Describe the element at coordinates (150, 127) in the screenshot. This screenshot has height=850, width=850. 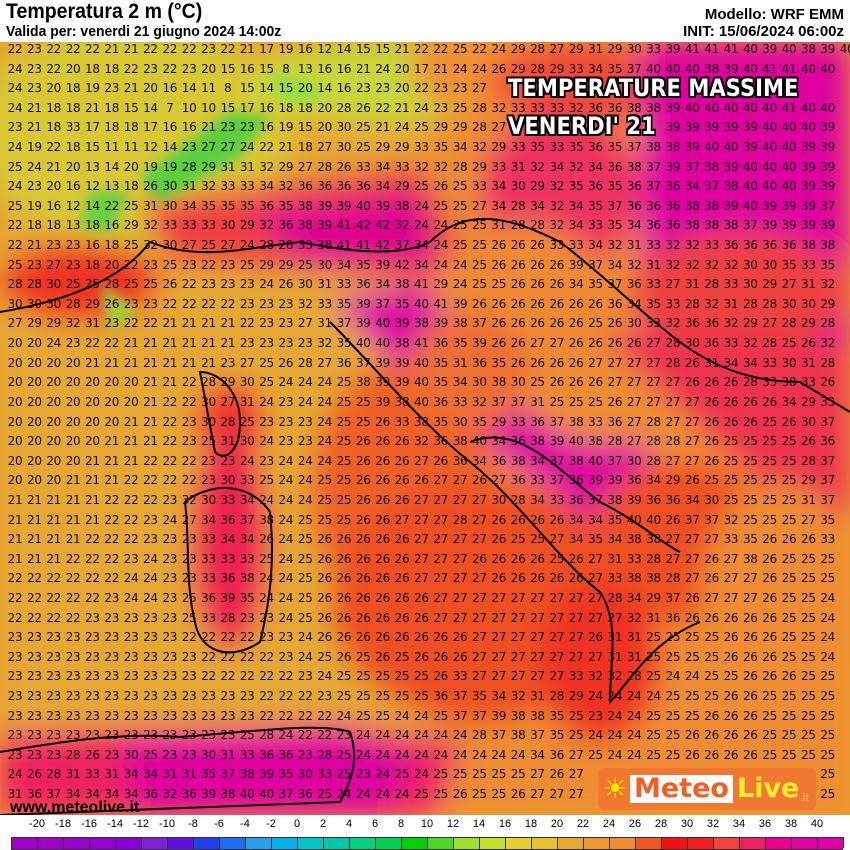
I see `temperature-value: 17` at that location.